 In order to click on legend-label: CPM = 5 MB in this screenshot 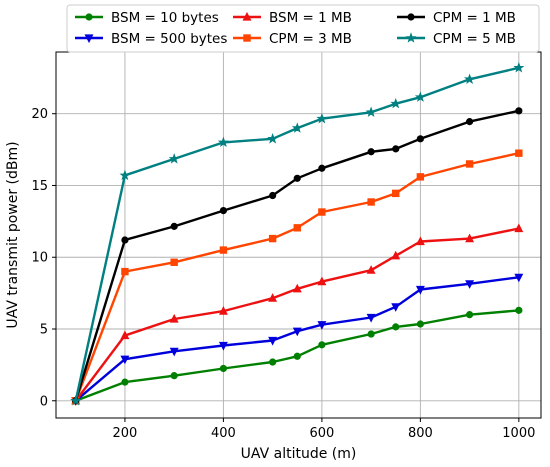, I will do `click(474, 39)`.